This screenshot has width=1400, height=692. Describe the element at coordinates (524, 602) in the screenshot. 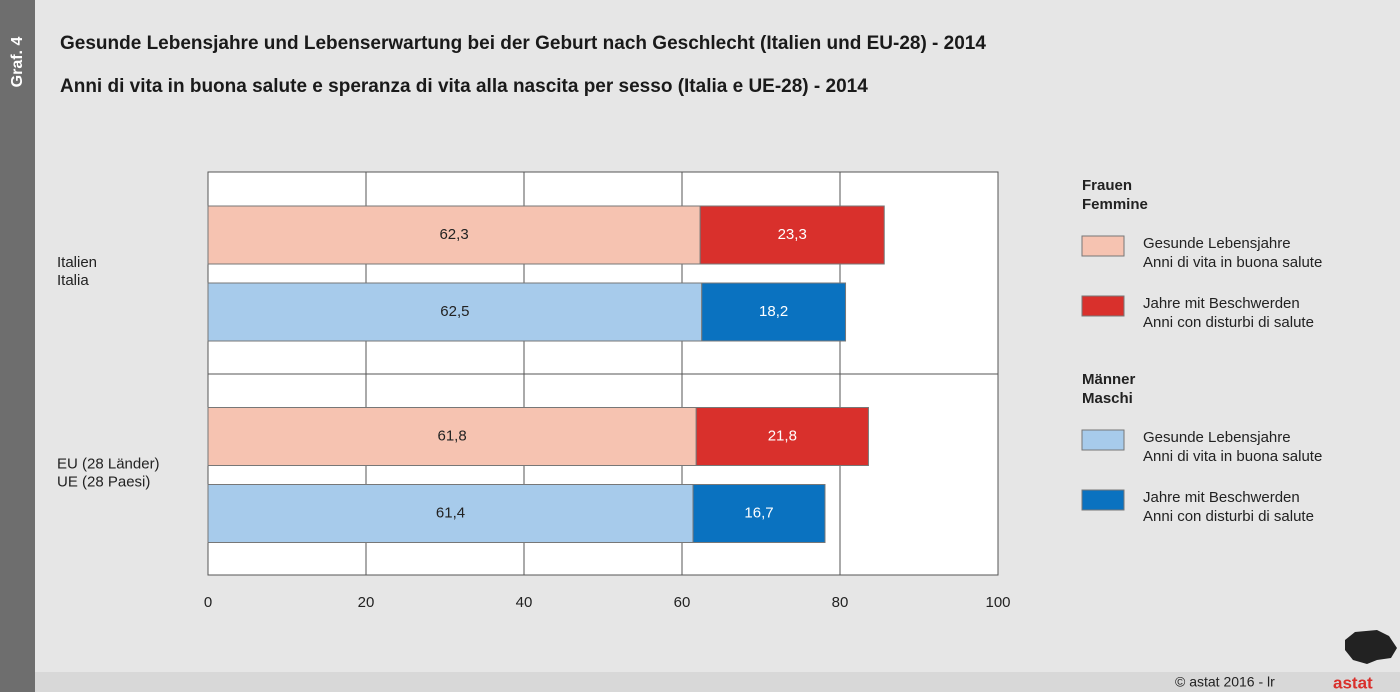

I see `x-tick-label: 40` at that location.